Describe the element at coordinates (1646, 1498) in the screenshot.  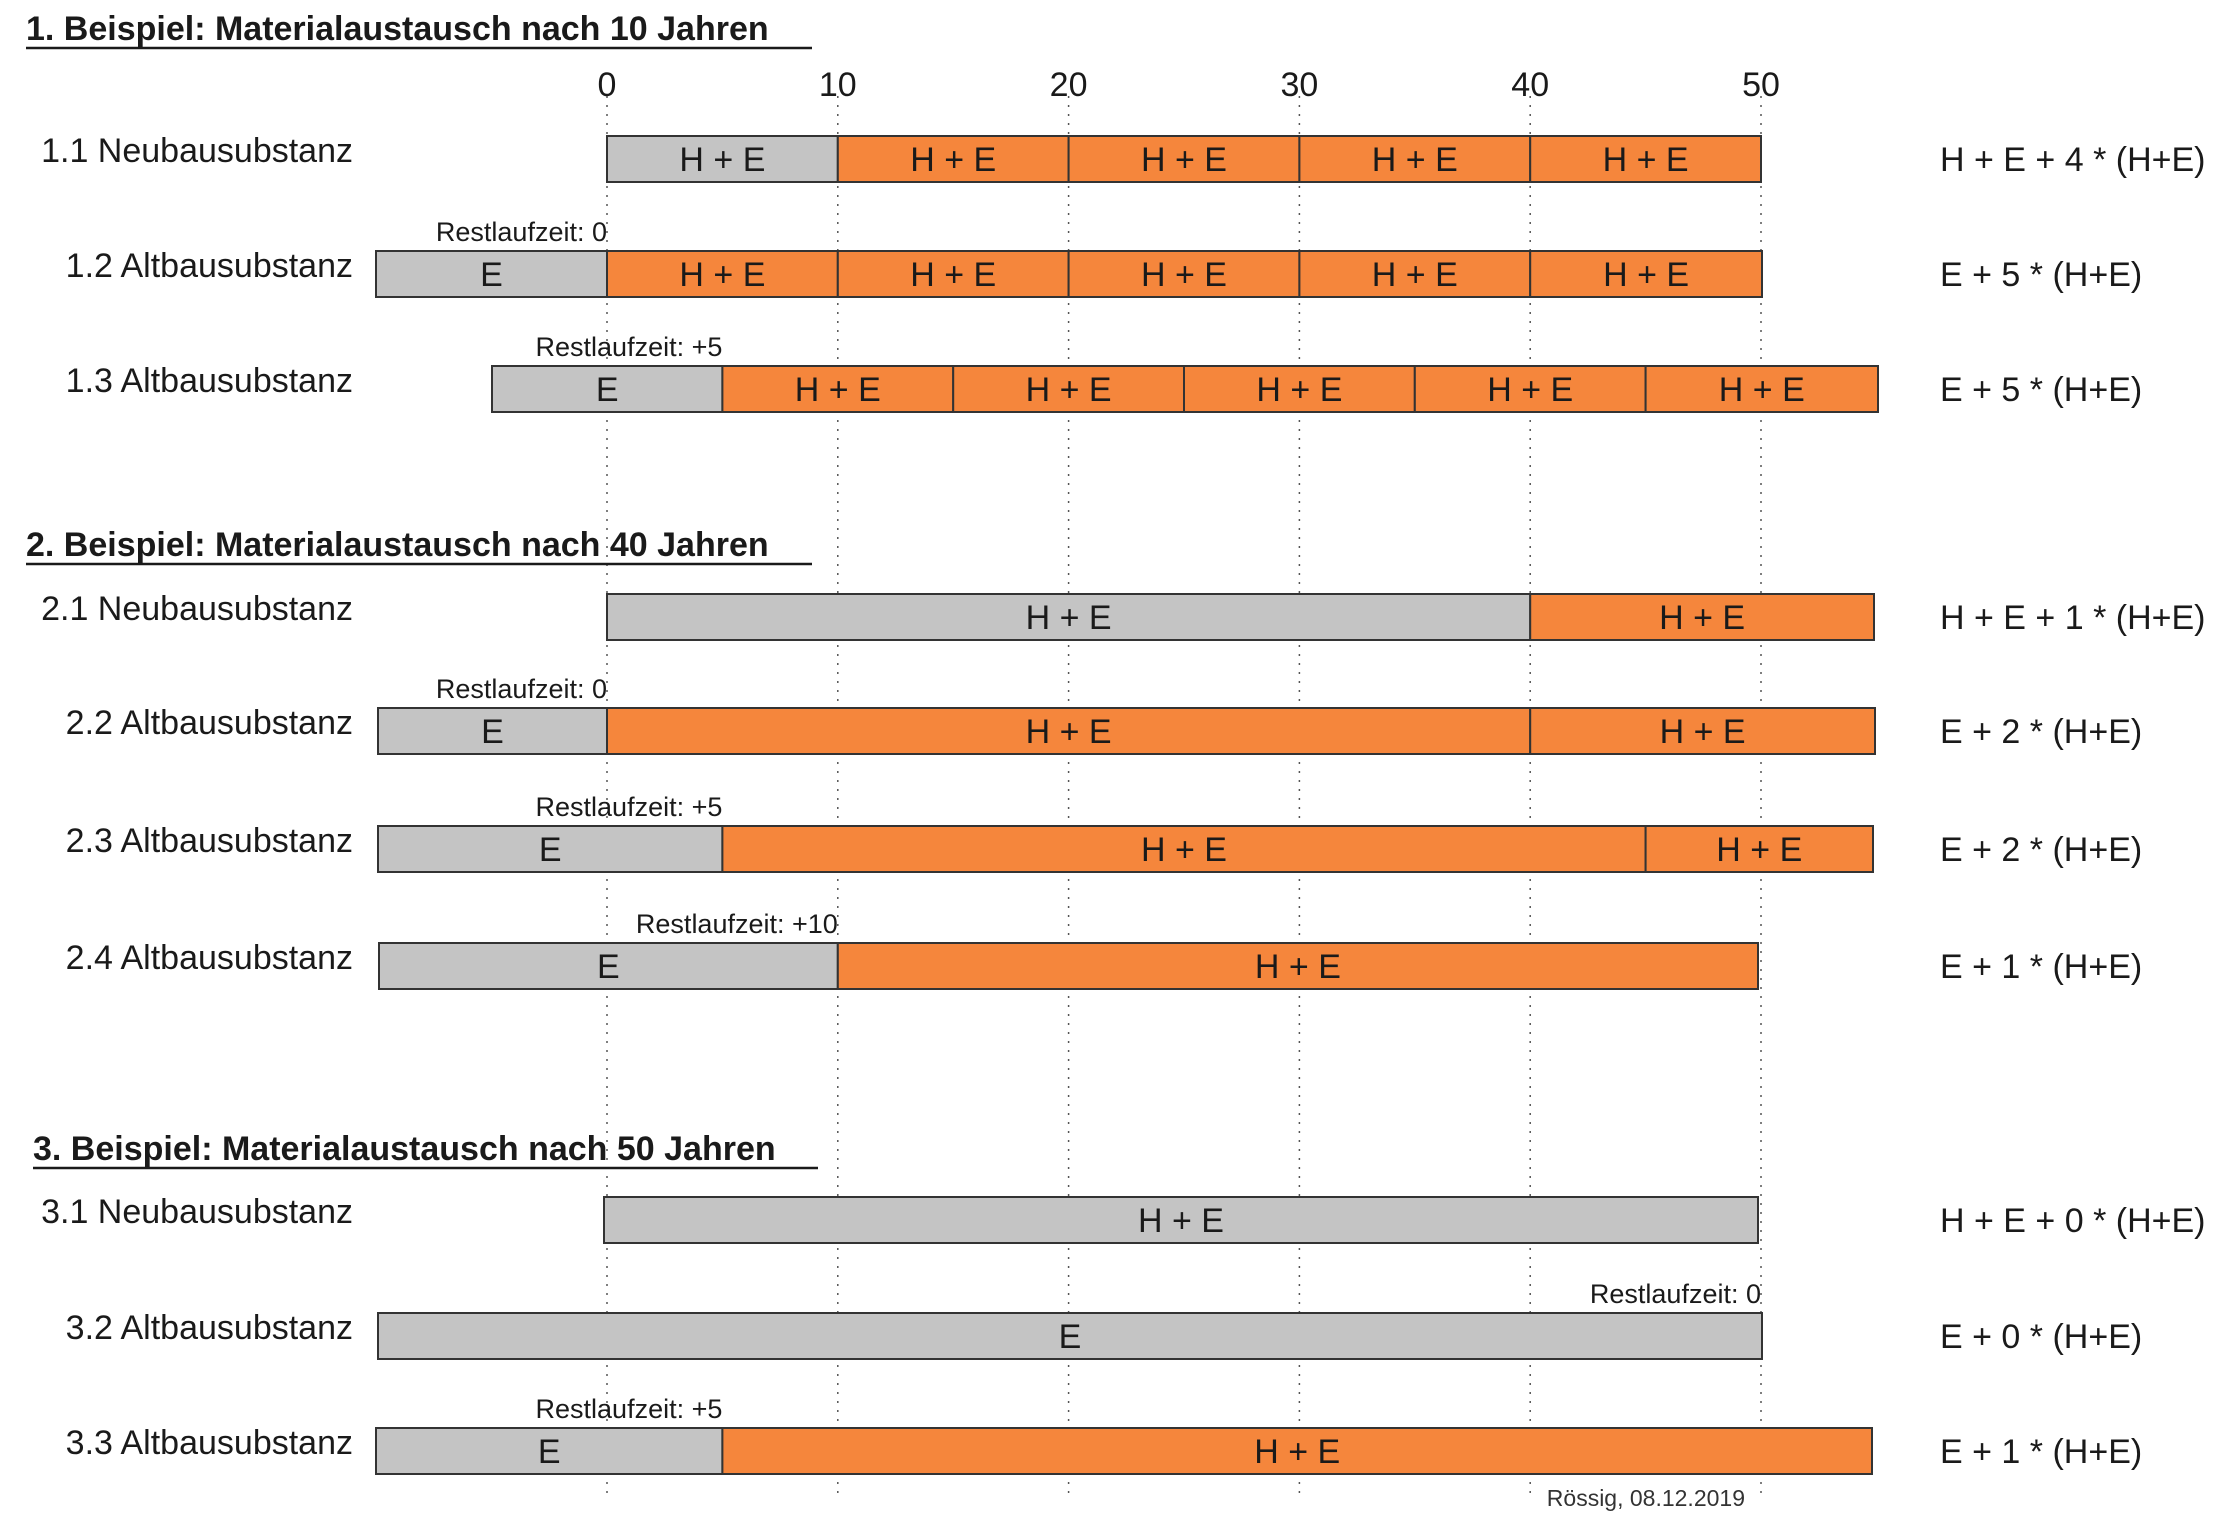
I see `credit-text: Rössig, 08.12.2019` at that location.